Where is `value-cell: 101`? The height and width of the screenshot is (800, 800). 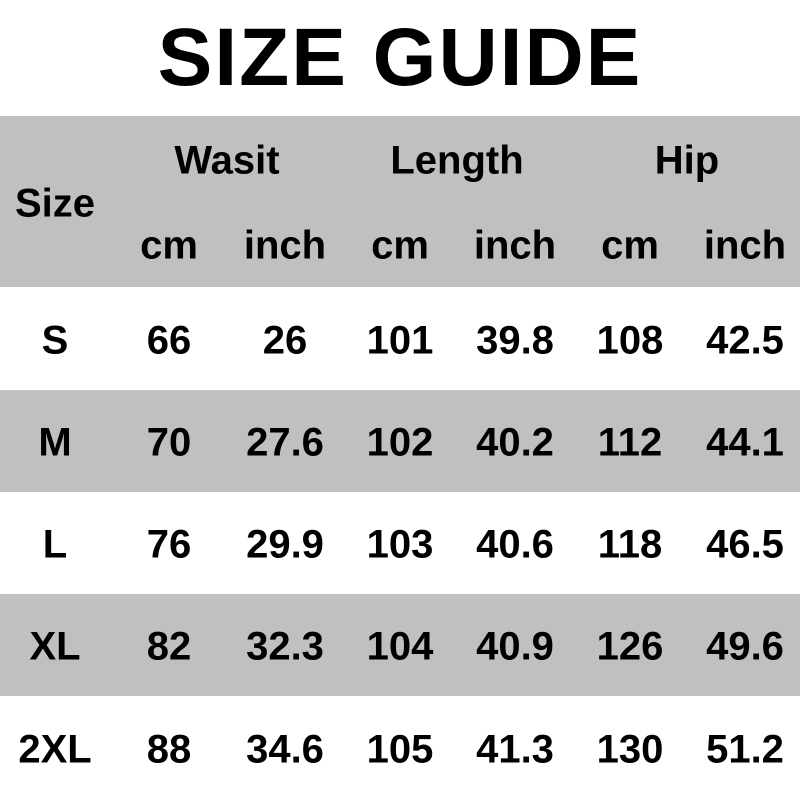
value-cell: 101 is located at coordinates (400, 340).